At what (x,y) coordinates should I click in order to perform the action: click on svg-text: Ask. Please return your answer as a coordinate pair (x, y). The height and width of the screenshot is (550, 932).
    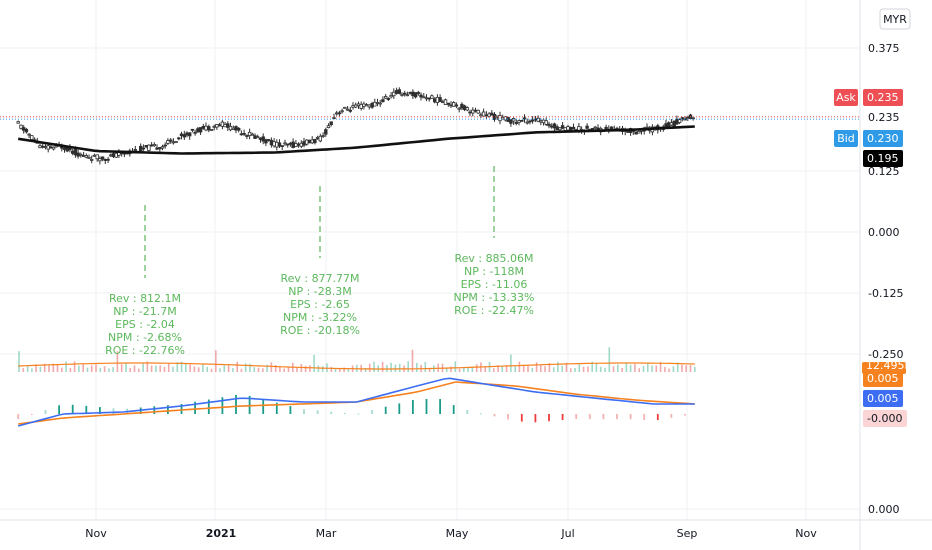
    Looking at the image, I should click on (846, 97).